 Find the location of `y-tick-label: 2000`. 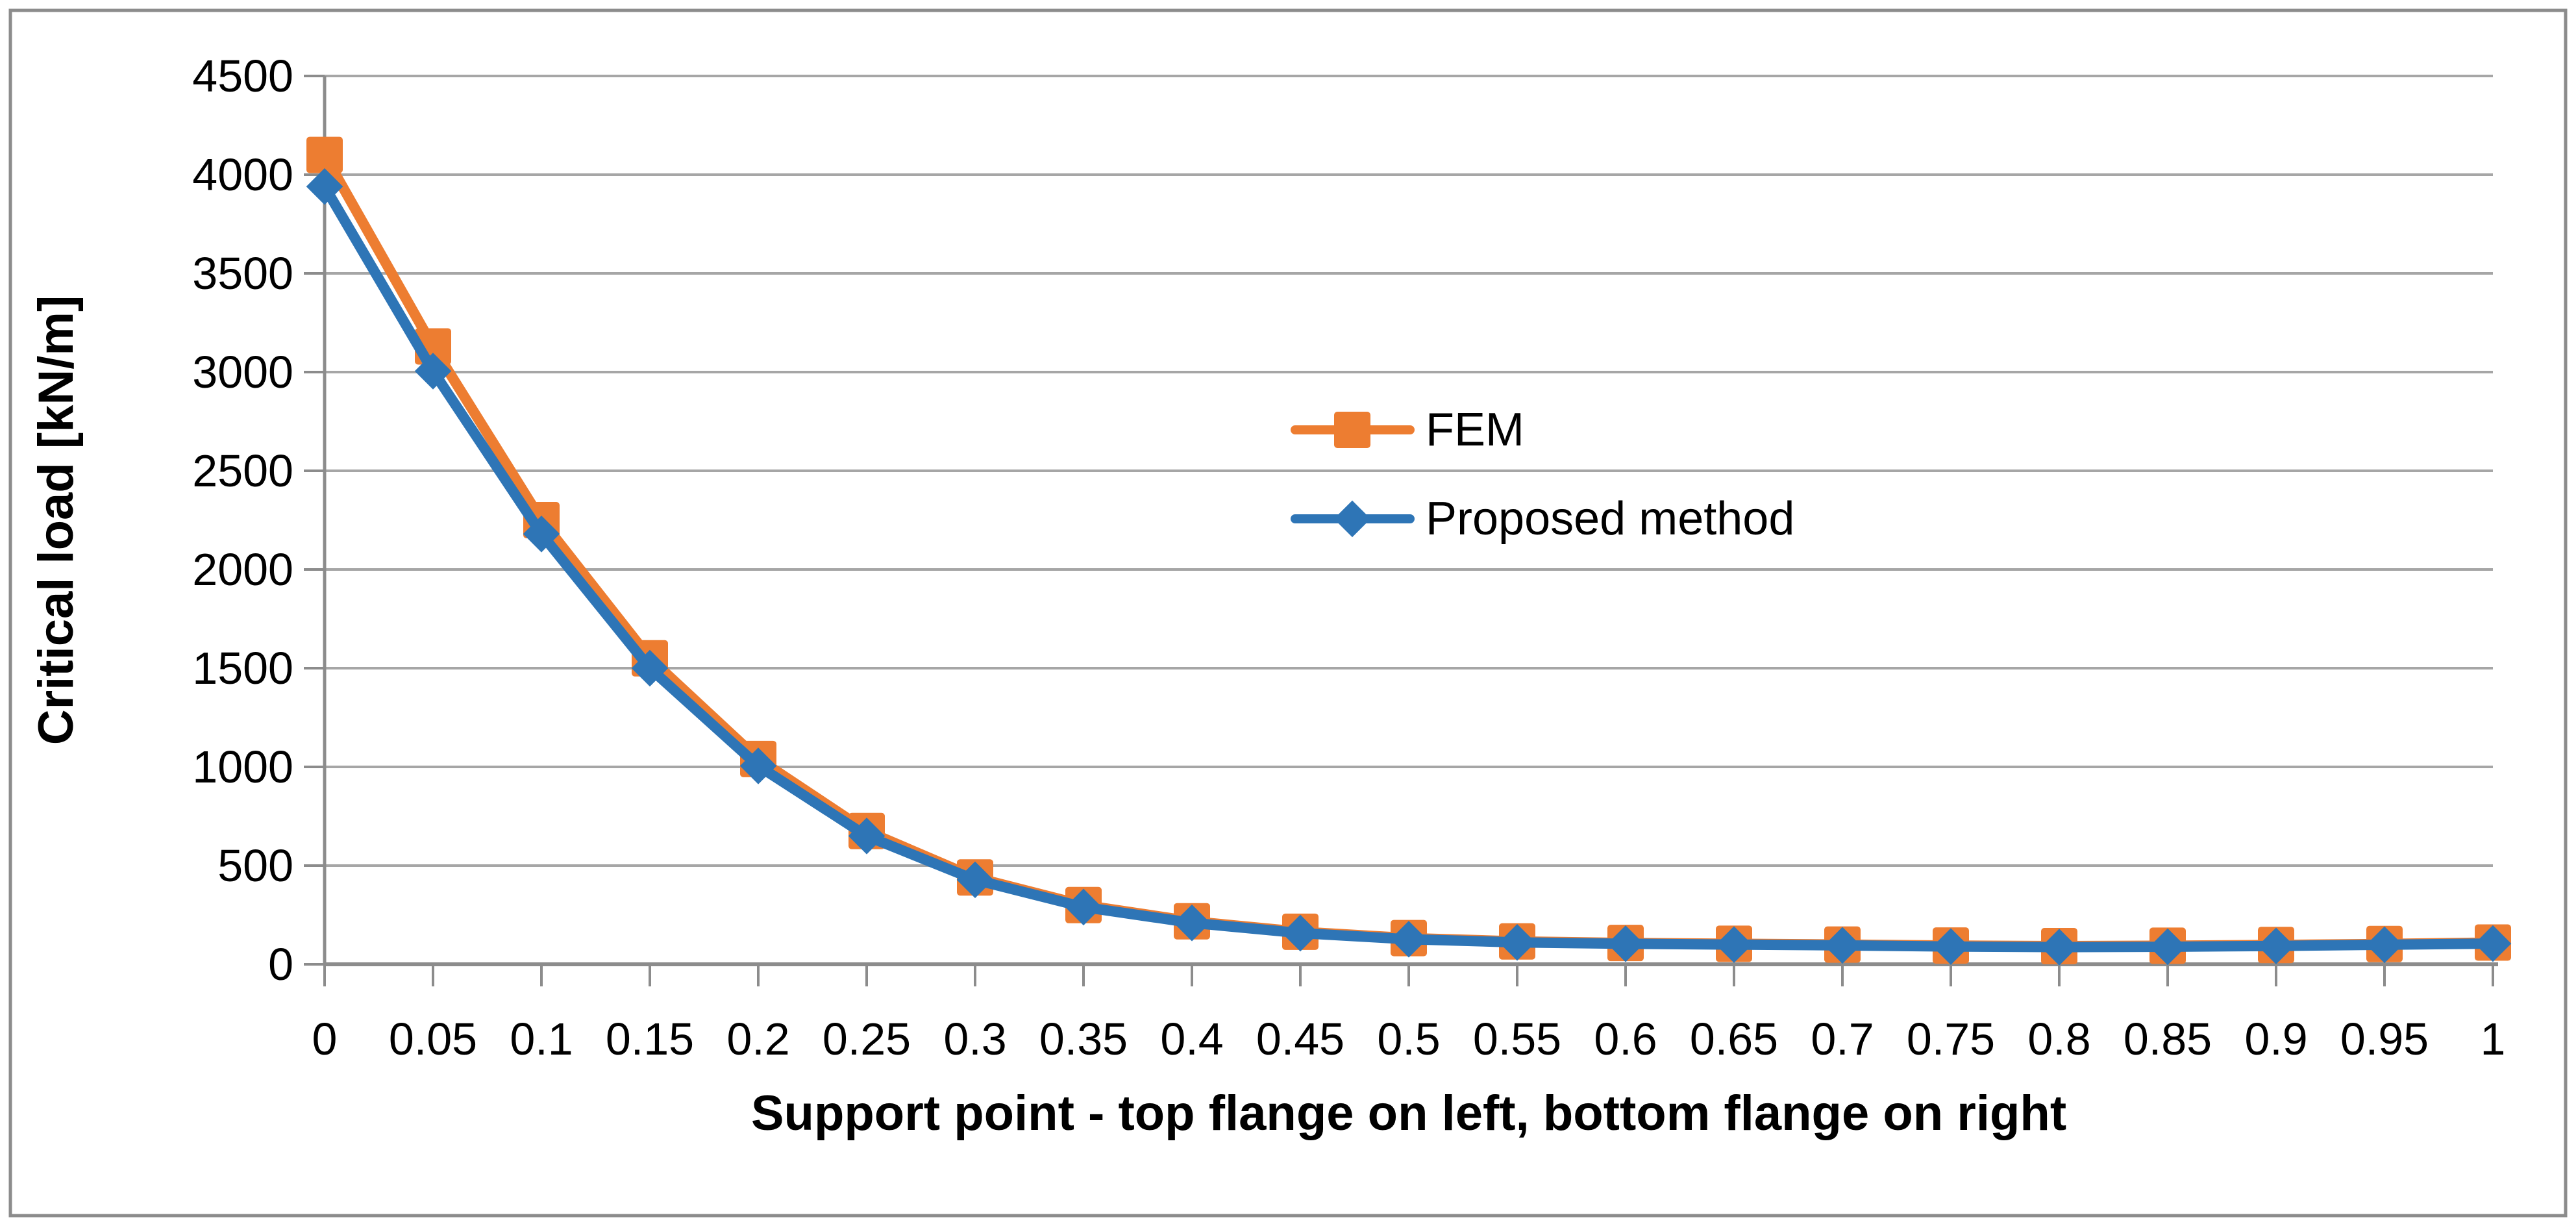

y-tick-label: 2000 is located at coordinates (242, 569).